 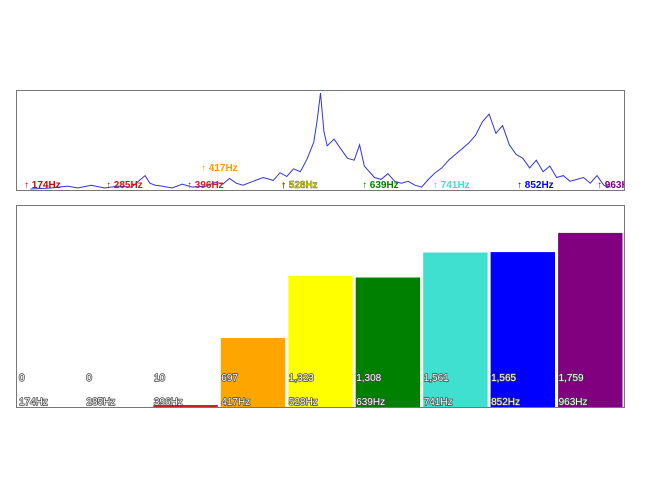 What do you see at coordinates (535, 185) in the screenshot?
I see `frequency-marker-852: ↑ 852Hz` at bounding box center [535, 185].